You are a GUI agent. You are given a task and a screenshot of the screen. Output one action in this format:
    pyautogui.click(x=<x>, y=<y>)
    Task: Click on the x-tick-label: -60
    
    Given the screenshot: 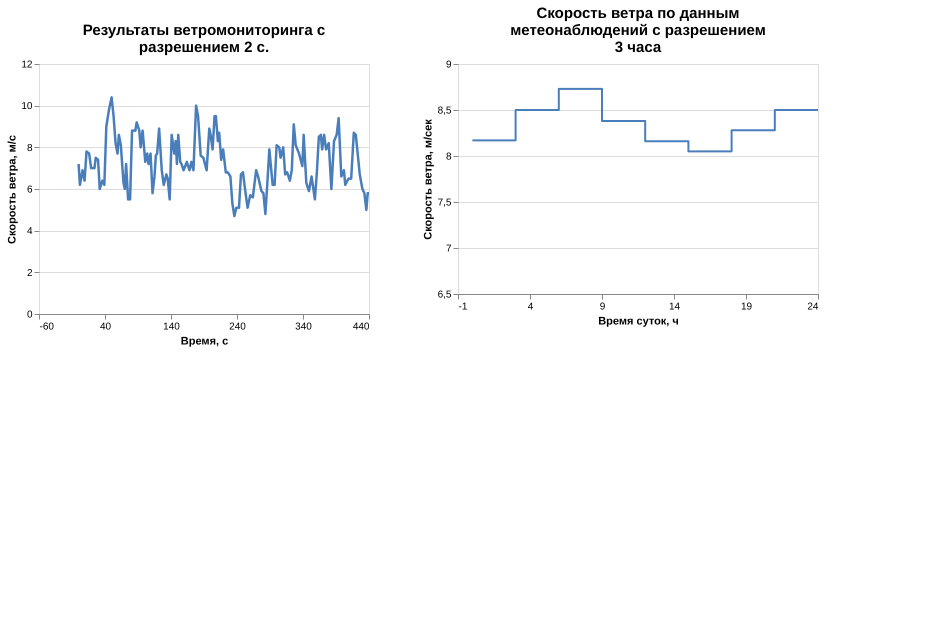 What is the action you would take?
    pyautogui.click(x=47, y=327)
    